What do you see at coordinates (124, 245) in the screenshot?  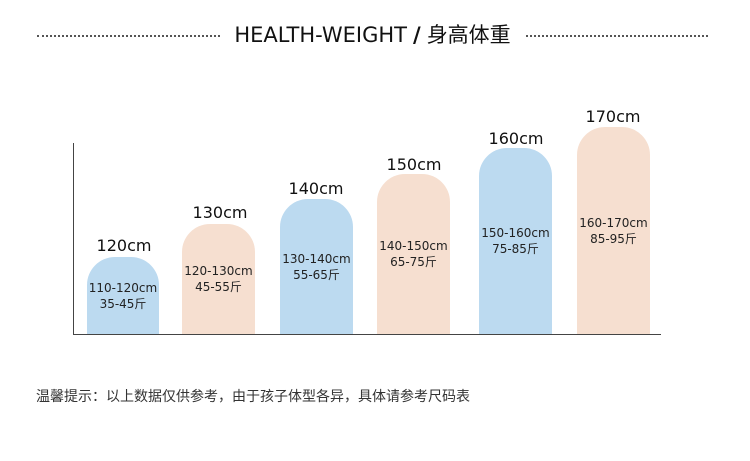 I see `height-label: 120cm` at bounding box center [124, 245].